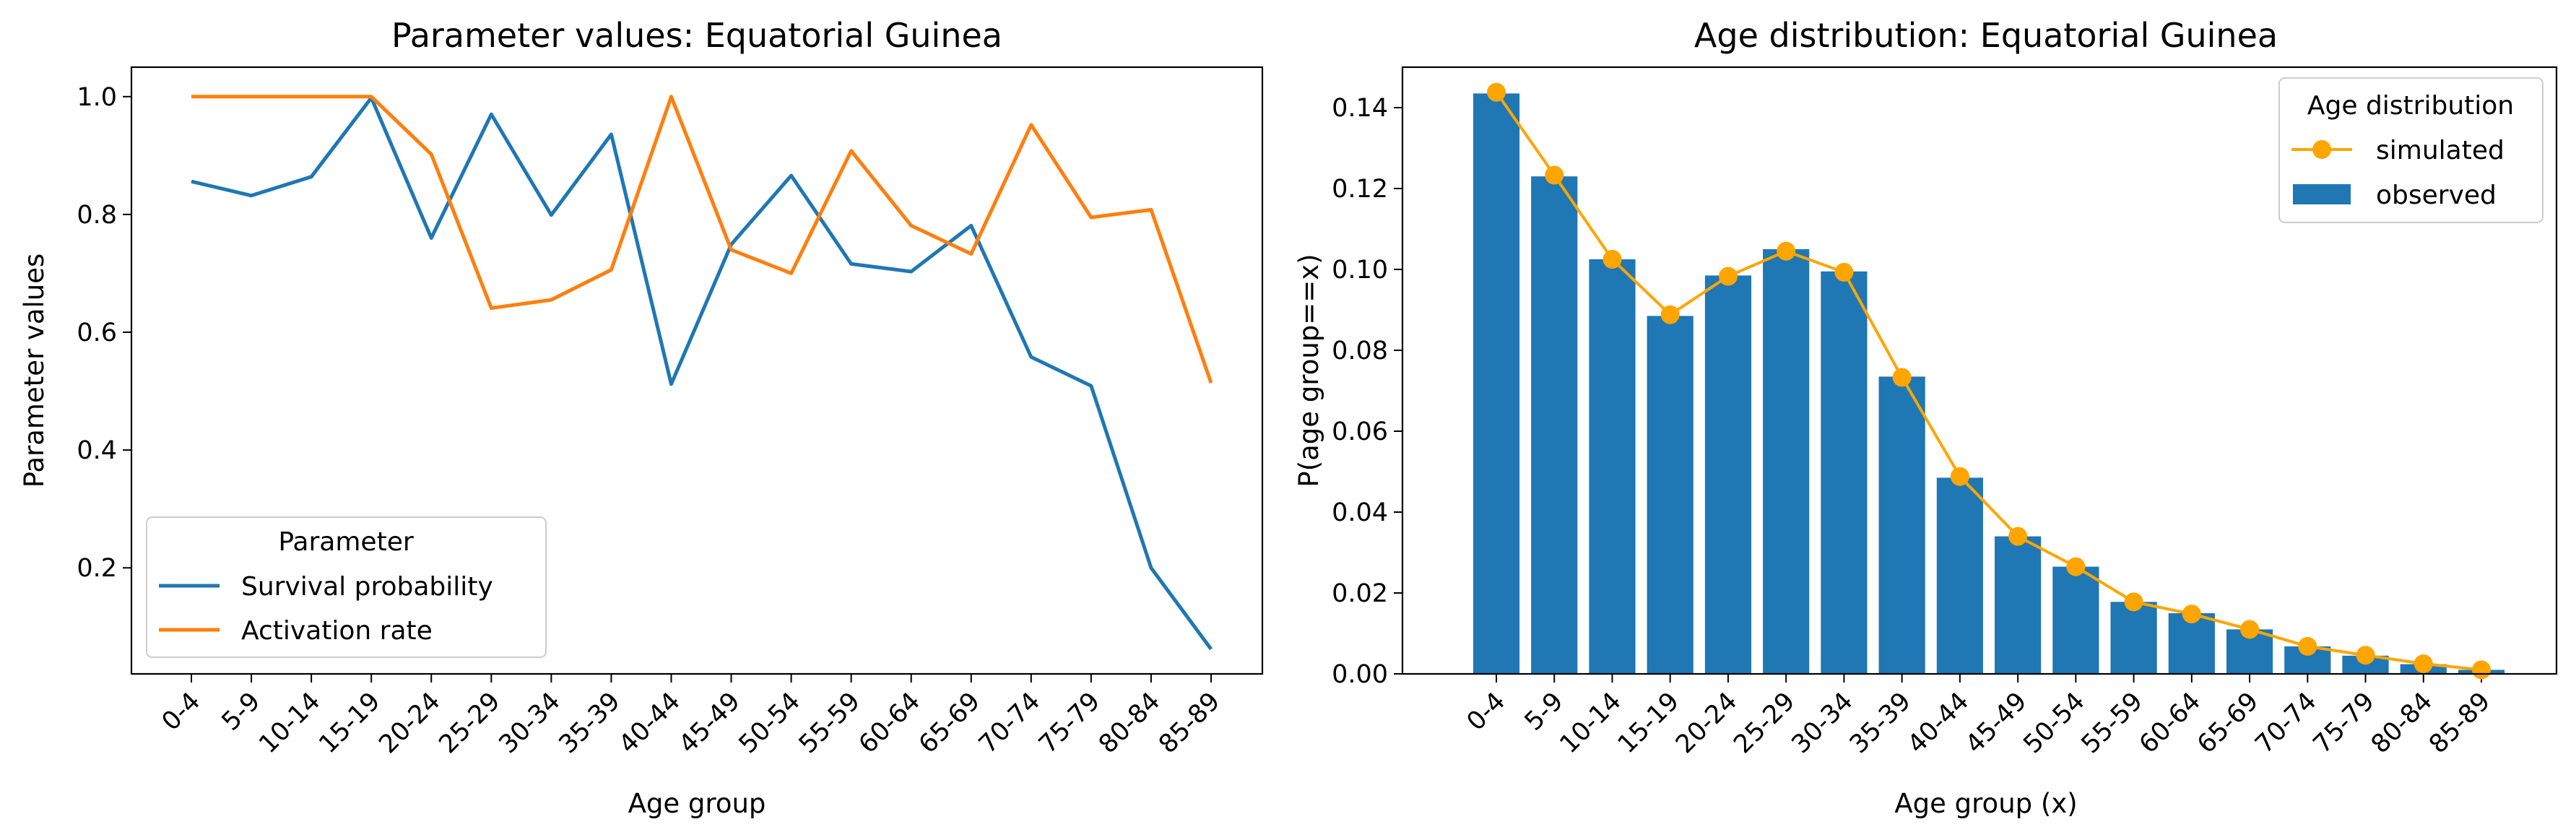  Describe the element at coordinates (1360, 351) in the screenshot. I see `y-tick-label: 0.08` at that location.